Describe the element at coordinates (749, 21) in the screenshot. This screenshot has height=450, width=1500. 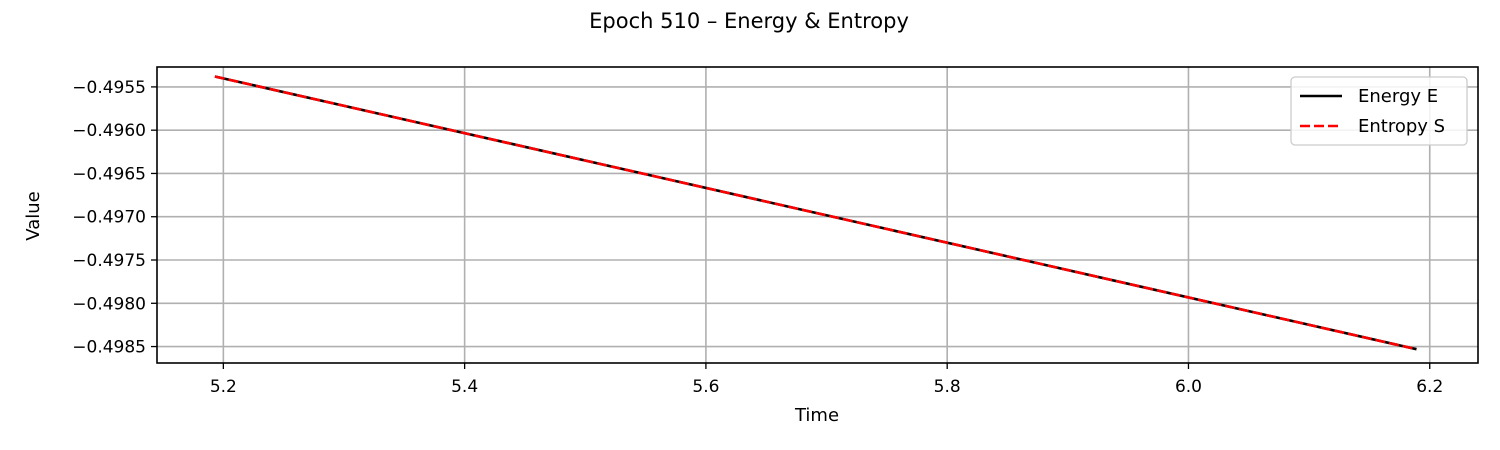
I see `chart-title: Epoch 510 – Energy & Entropy` at that location.